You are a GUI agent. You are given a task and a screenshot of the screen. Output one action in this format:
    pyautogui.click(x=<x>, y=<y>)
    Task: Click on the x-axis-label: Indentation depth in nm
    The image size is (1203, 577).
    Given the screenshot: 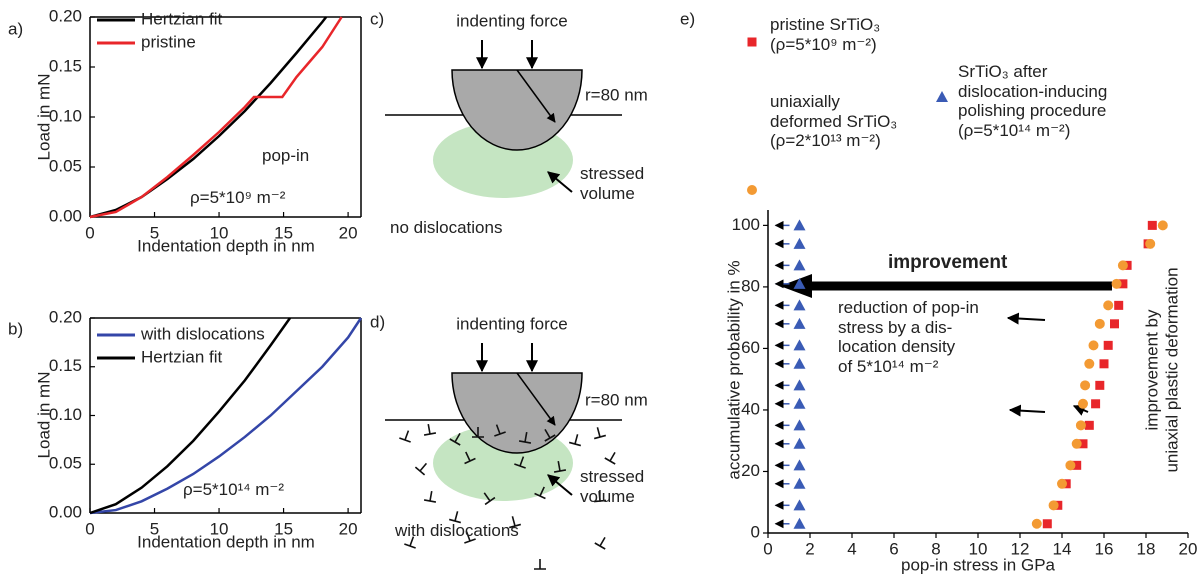 What is the action you would take?
    pyautogui.click(x=226, y=541)
    